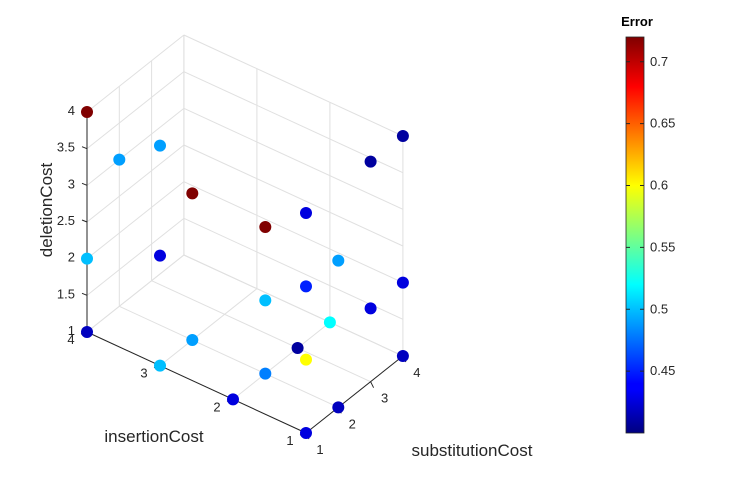  What do you see at coordinates (71, 110) in the screenshot?
I see `z-tick-label: 4` at bounding box center [71, 110].